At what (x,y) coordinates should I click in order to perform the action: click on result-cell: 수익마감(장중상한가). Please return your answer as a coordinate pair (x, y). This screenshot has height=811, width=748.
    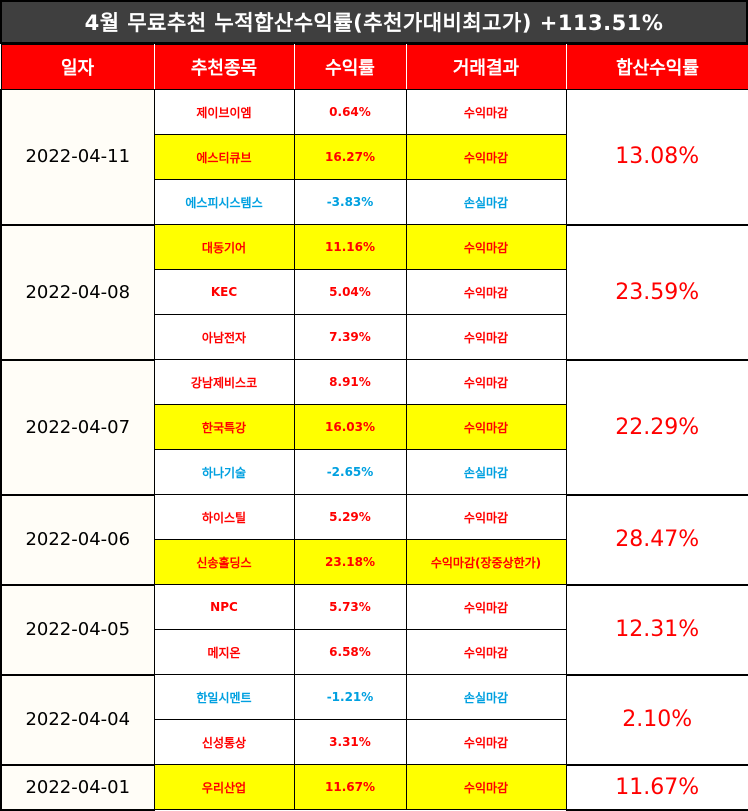
    Looking at the image, I should click on (486, 562).